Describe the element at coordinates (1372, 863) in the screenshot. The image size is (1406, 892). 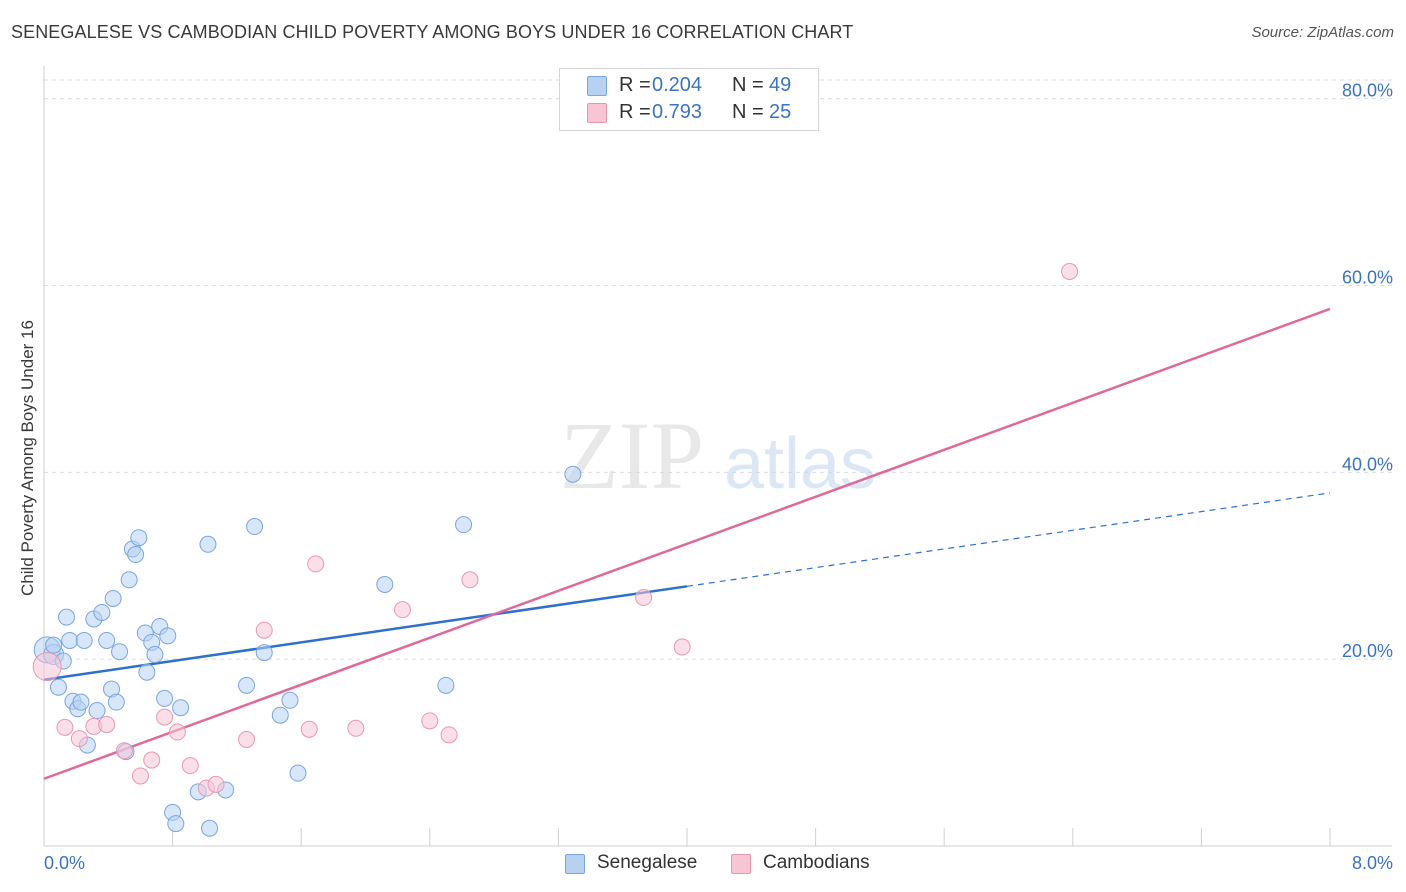
I see `x-tick-label: 8.0%` at that location.